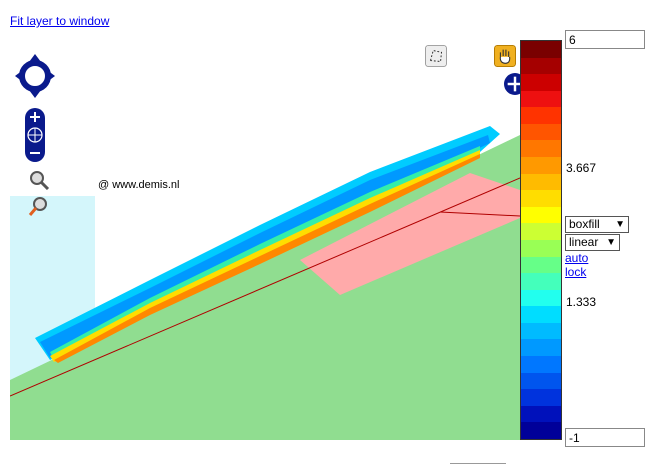 The width and height of the screenshot is (650, 467). What do you see at coordinates (139, 185) in the screenshot?
I see `copyright-text: @ www.demis.nl` at bounding box center [139, 185].